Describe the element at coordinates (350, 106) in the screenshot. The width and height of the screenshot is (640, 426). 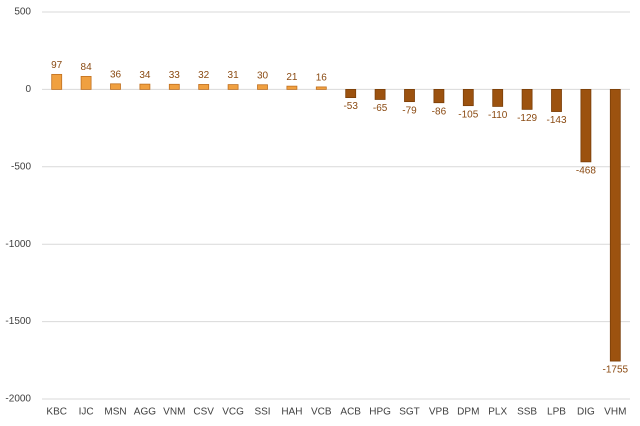
I see `data-label: -53` at that location.